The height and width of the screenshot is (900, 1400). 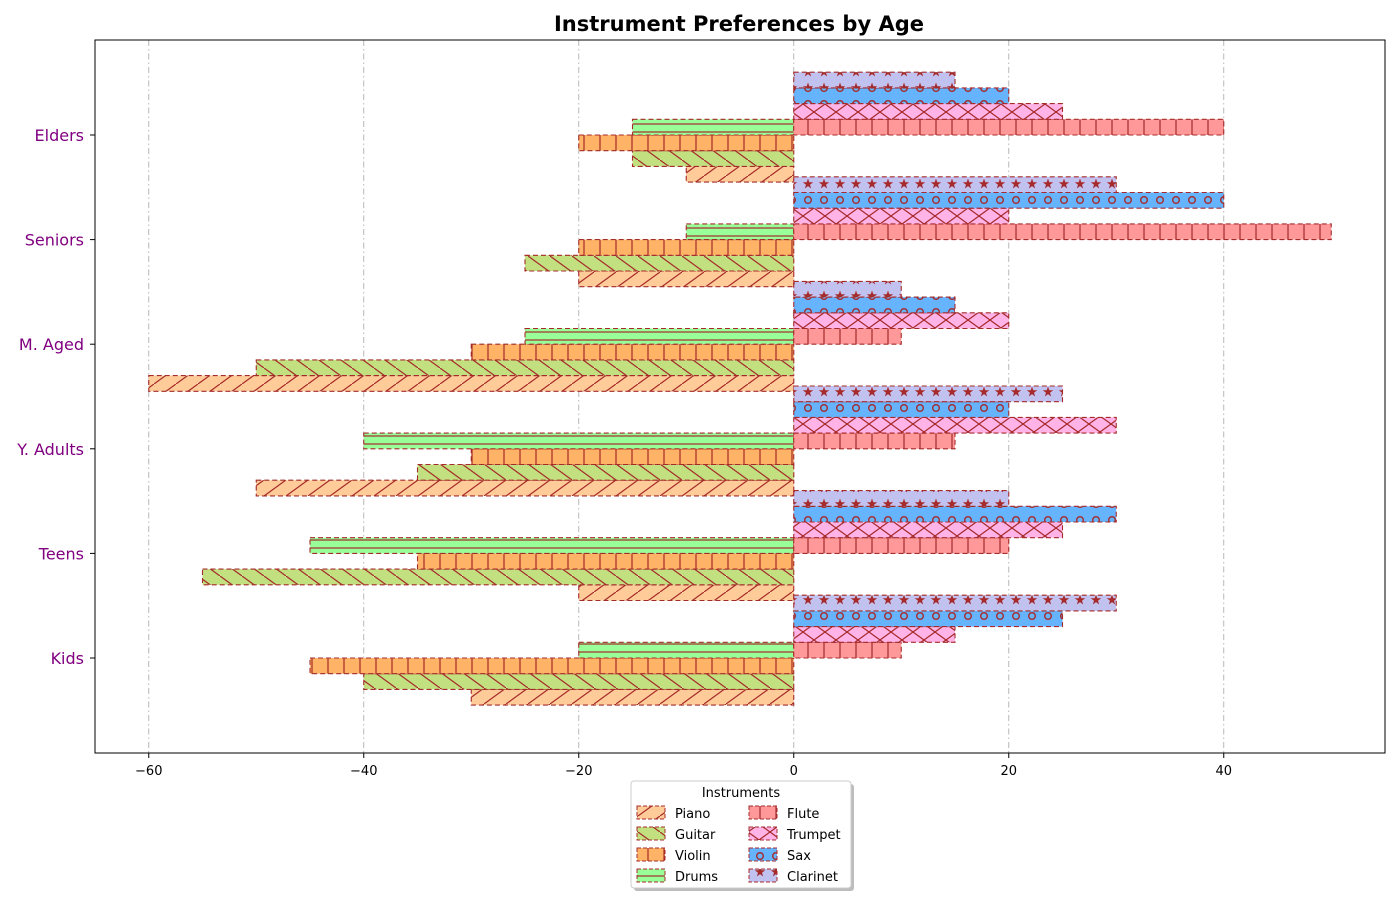 What do you see at coordinates (61, 553) in the screenshot?
I see `y-tick-label: Teens` at bounding box center [61, 553].